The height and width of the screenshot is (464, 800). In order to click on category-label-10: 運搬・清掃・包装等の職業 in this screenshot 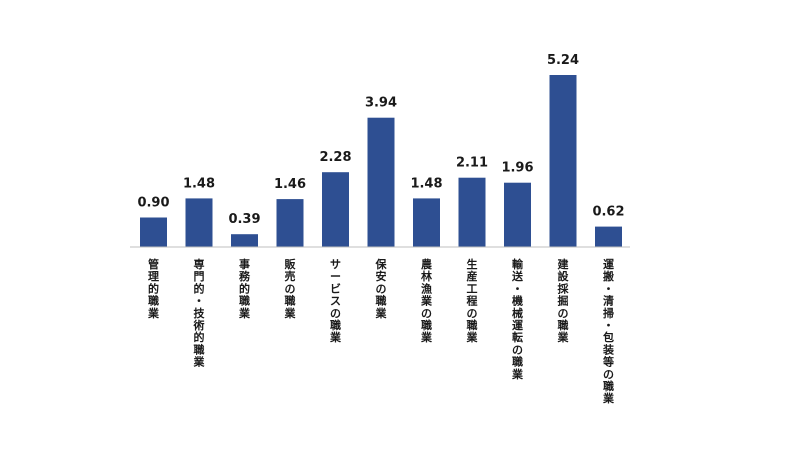, I will do `click(608, 331)`.